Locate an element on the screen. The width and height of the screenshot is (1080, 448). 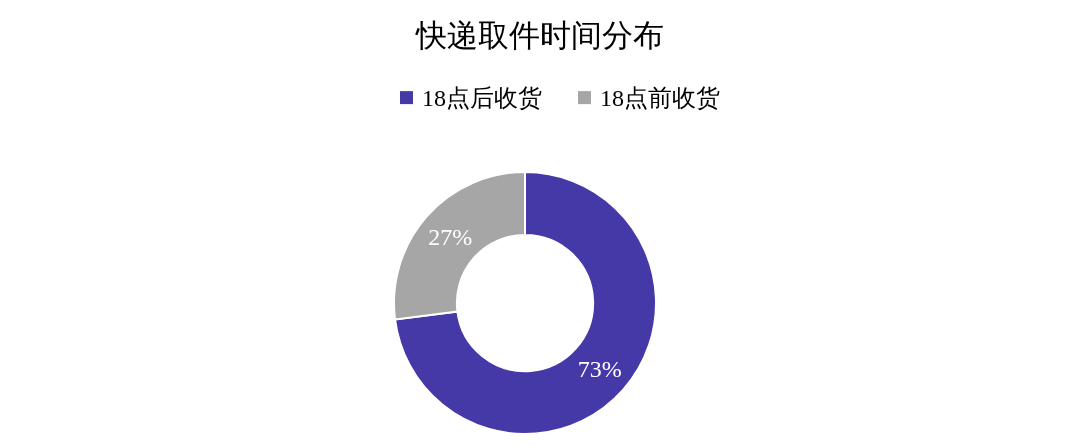
data-label: 27% is located at coordinates (450, 237).